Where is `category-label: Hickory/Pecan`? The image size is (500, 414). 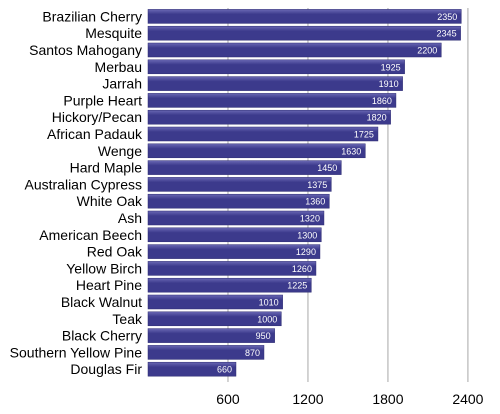
category-label: Hickory/Pecan is located at coordinates (97, 117).